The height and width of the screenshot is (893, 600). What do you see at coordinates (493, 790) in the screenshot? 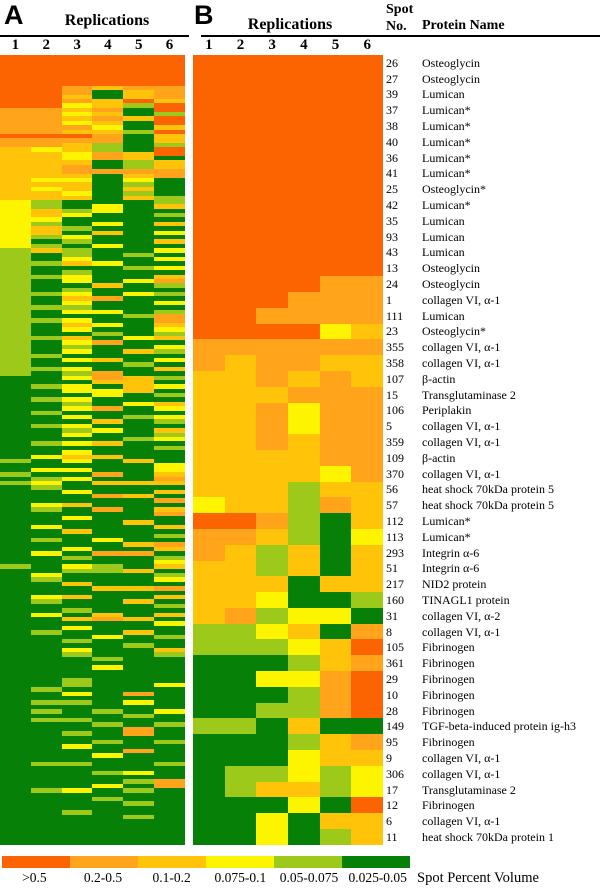
I see `spot-protein-row: 17 Transglutaminase 2` at bounding box center [493, 790].